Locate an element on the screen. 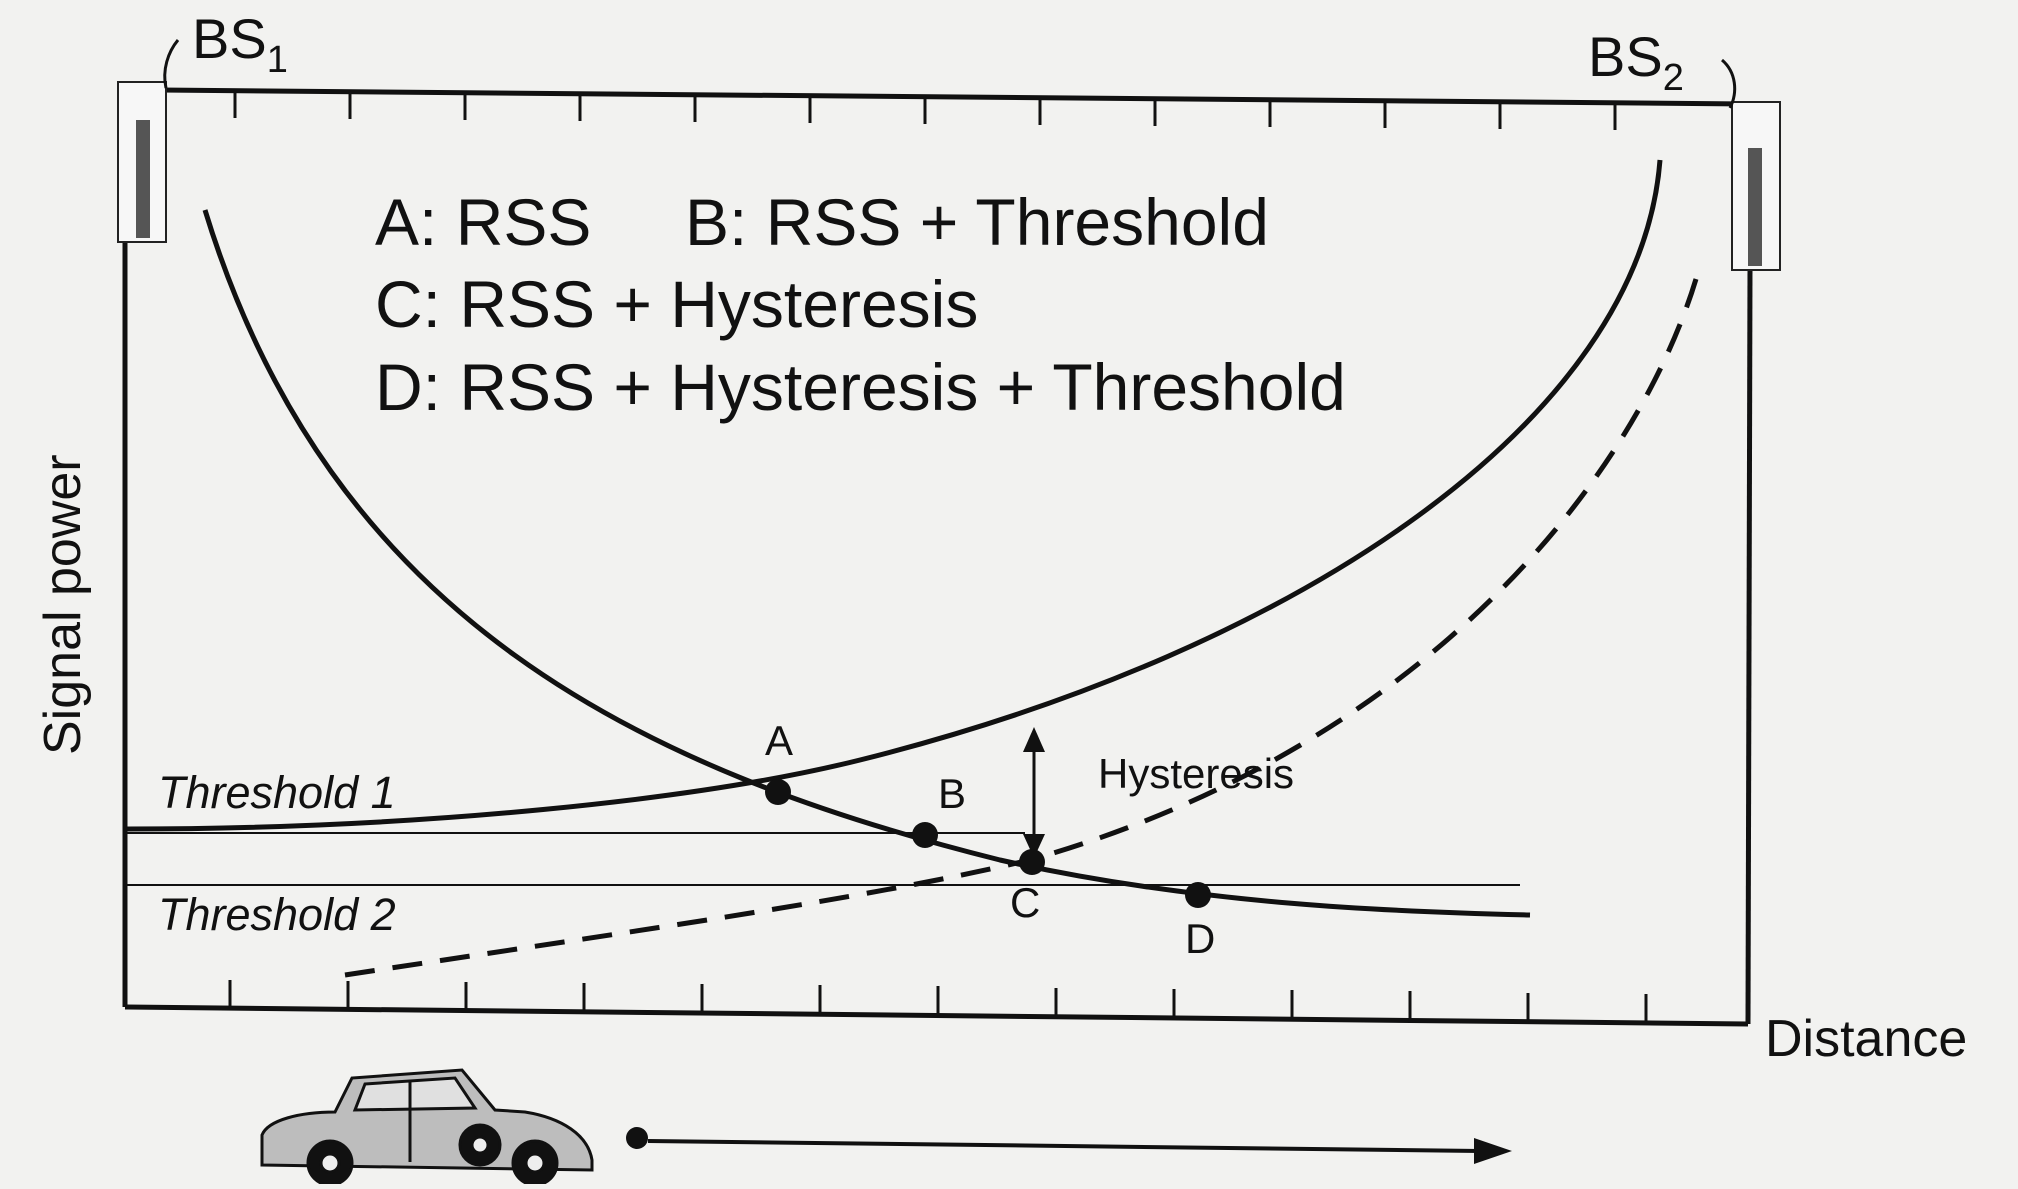 Image resolution: width=2018 pixels, height=1189 pixels. bs1-label: BS1 is located at coordinates (240, 44).